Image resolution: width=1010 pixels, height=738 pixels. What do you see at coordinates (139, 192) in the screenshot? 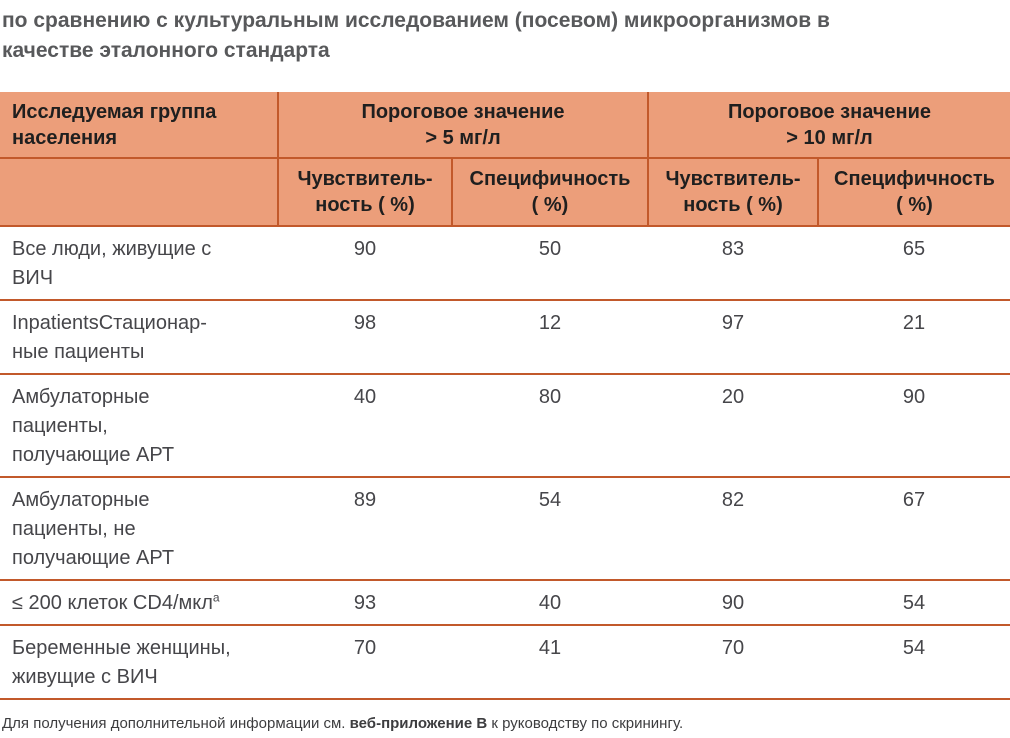
I see `col-header-empty` at bounding box center [139, 192].